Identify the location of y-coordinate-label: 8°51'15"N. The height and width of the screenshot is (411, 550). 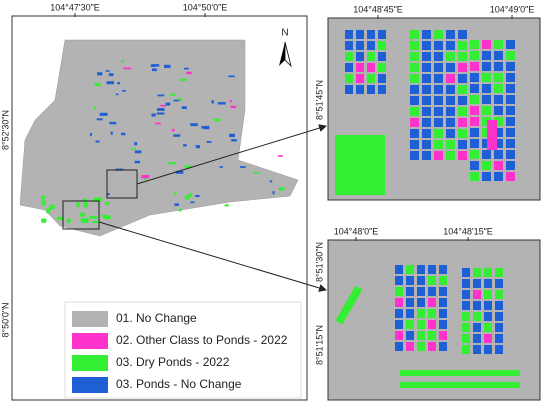
(319, 345).